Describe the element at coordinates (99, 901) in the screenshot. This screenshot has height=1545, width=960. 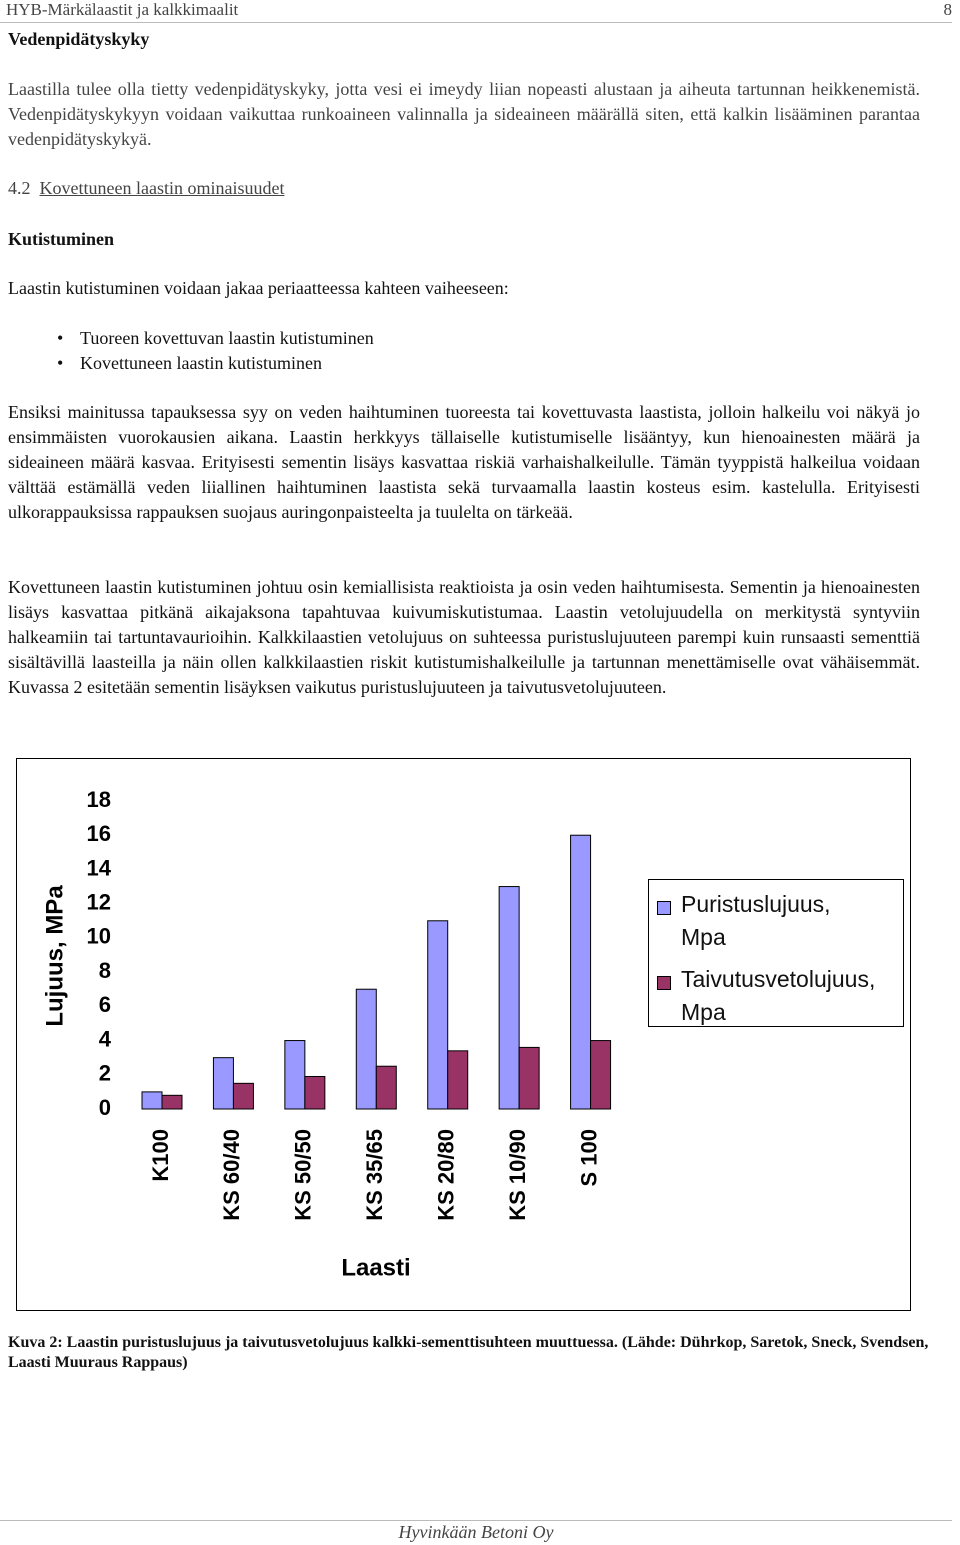
I see `y-tick-label: 12` at that location.